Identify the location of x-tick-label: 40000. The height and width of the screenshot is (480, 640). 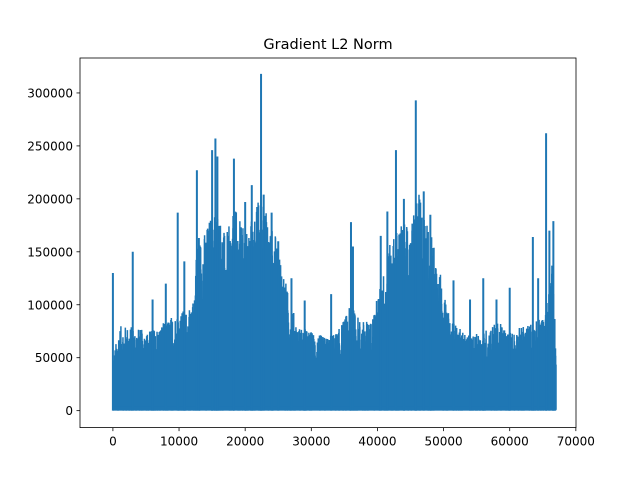
(377, 442).